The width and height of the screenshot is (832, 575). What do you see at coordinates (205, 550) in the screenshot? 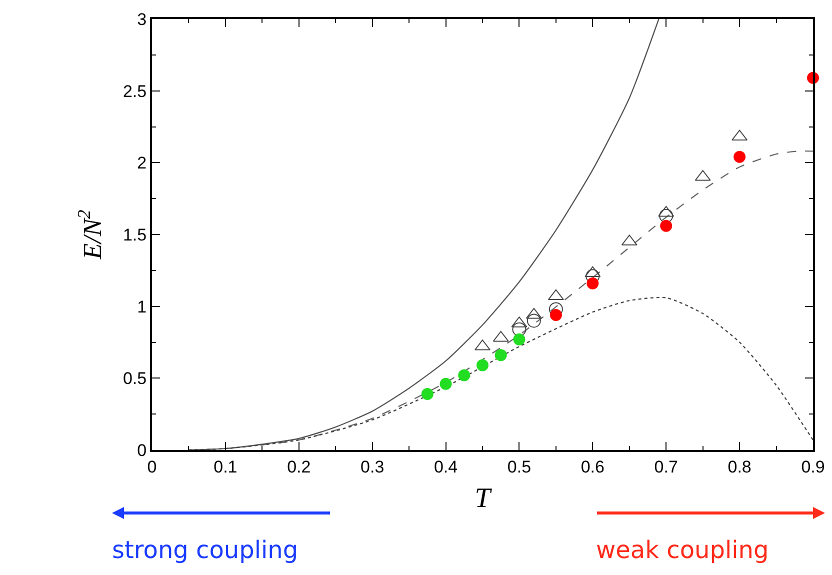
I see `text: strong coupling` at bounding box center [205, 550].